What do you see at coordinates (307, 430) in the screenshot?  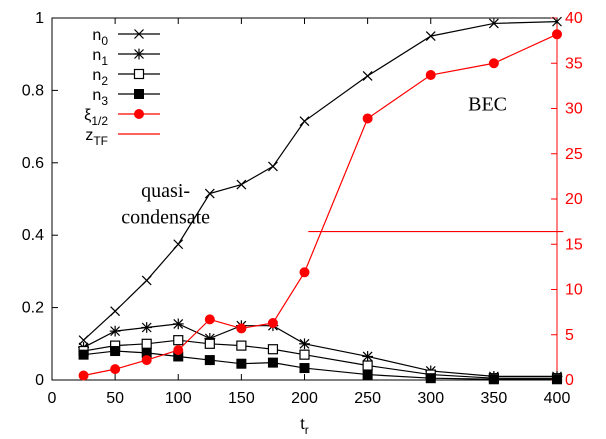 I see `x-axis-title-sub: r` at bounding box center [307, 430].